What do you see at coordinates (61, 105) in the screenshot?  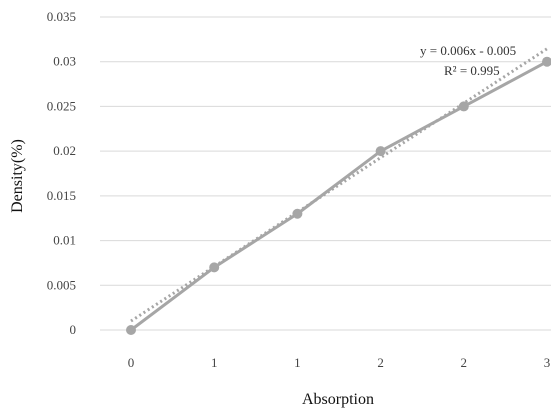 I see `y-tick-label: 0.025` at bounding box center [61, 105].